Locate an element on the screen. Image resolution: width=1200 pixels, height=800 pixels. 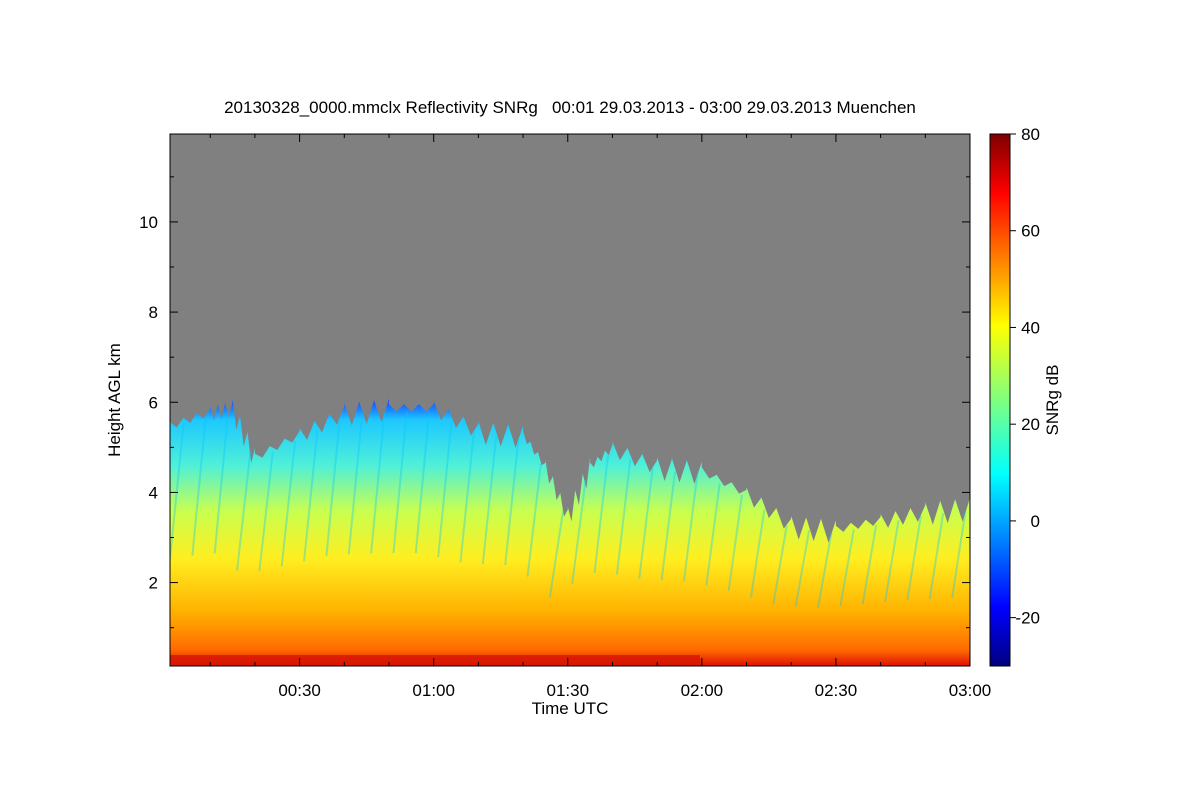
colorbar-tick-label: 60 is located at coordinates (1030, 231).